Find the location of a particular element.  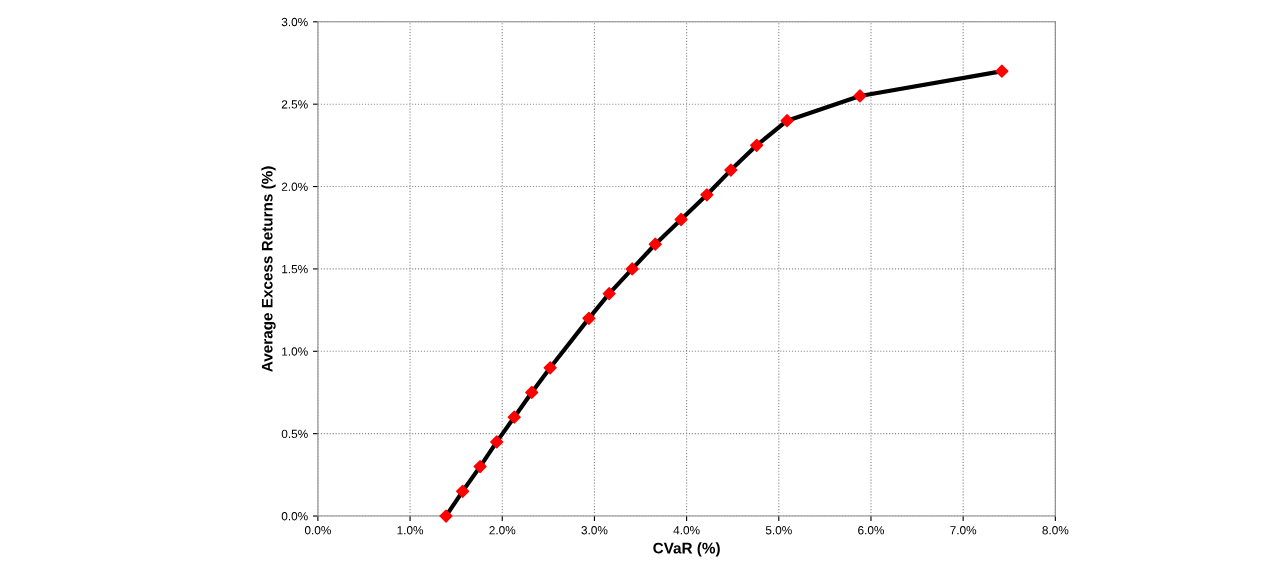

y-tick-label: 2.0% is located at coordinates (294, 186).